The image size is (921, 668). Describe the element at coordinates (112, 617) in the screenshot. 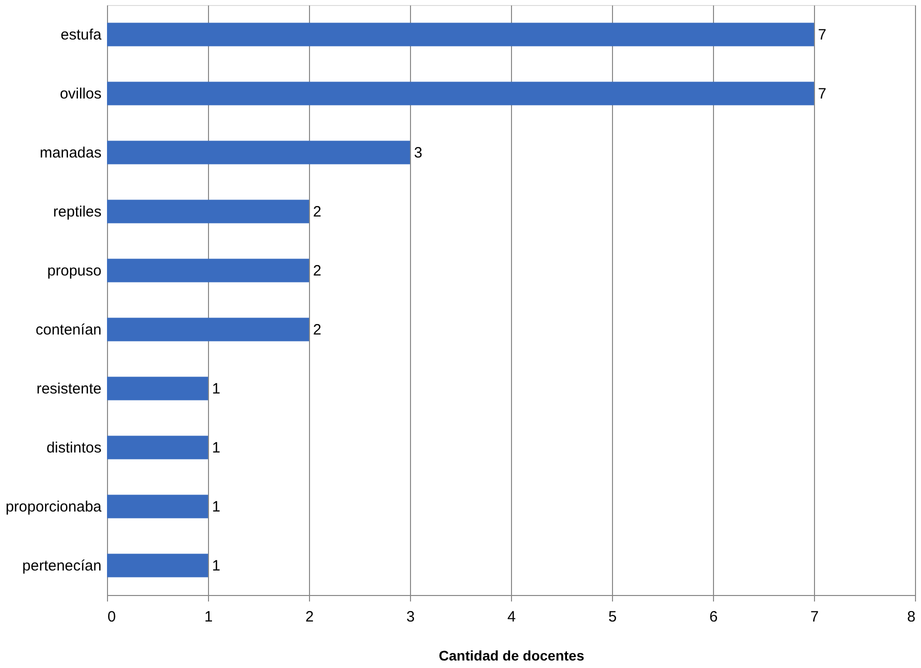

I see `x-tick-label: 0` at that location.